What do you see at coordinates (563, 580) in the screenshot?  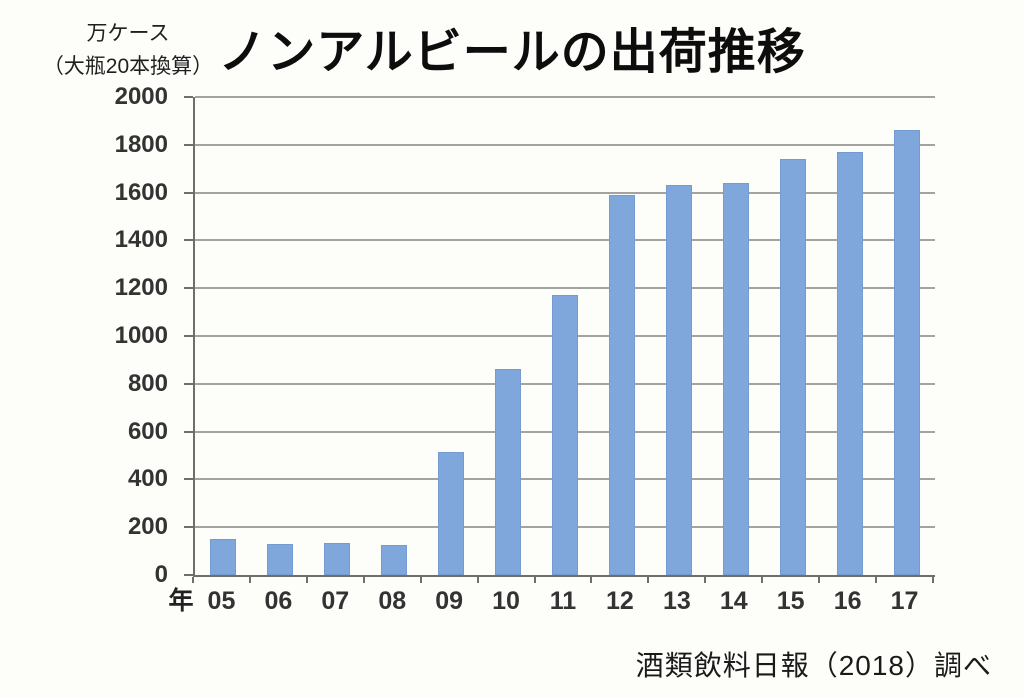 I see `x-axis-ticks` at bounding box center [563, 580].